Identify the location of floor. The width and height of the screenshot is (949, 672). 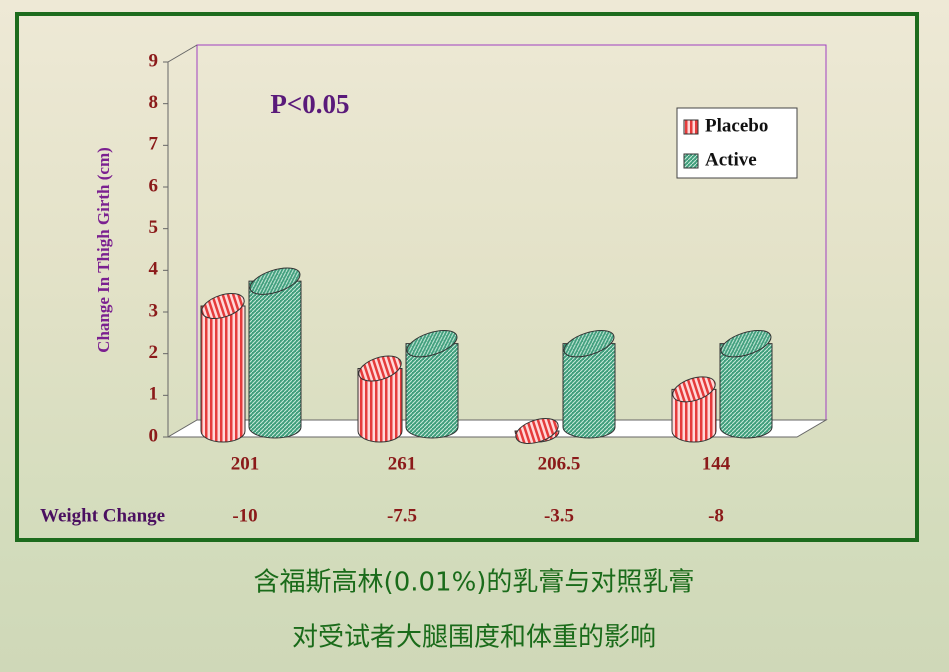
(497, 428).